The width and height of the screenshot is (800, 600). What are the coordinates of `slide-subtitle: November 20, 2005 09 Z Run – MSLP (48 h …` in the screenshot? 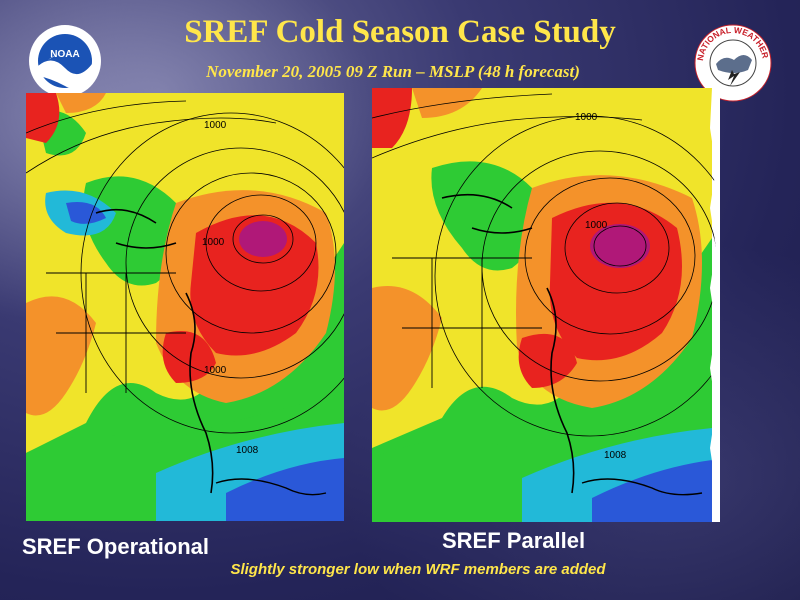 It's located at (393, 71).